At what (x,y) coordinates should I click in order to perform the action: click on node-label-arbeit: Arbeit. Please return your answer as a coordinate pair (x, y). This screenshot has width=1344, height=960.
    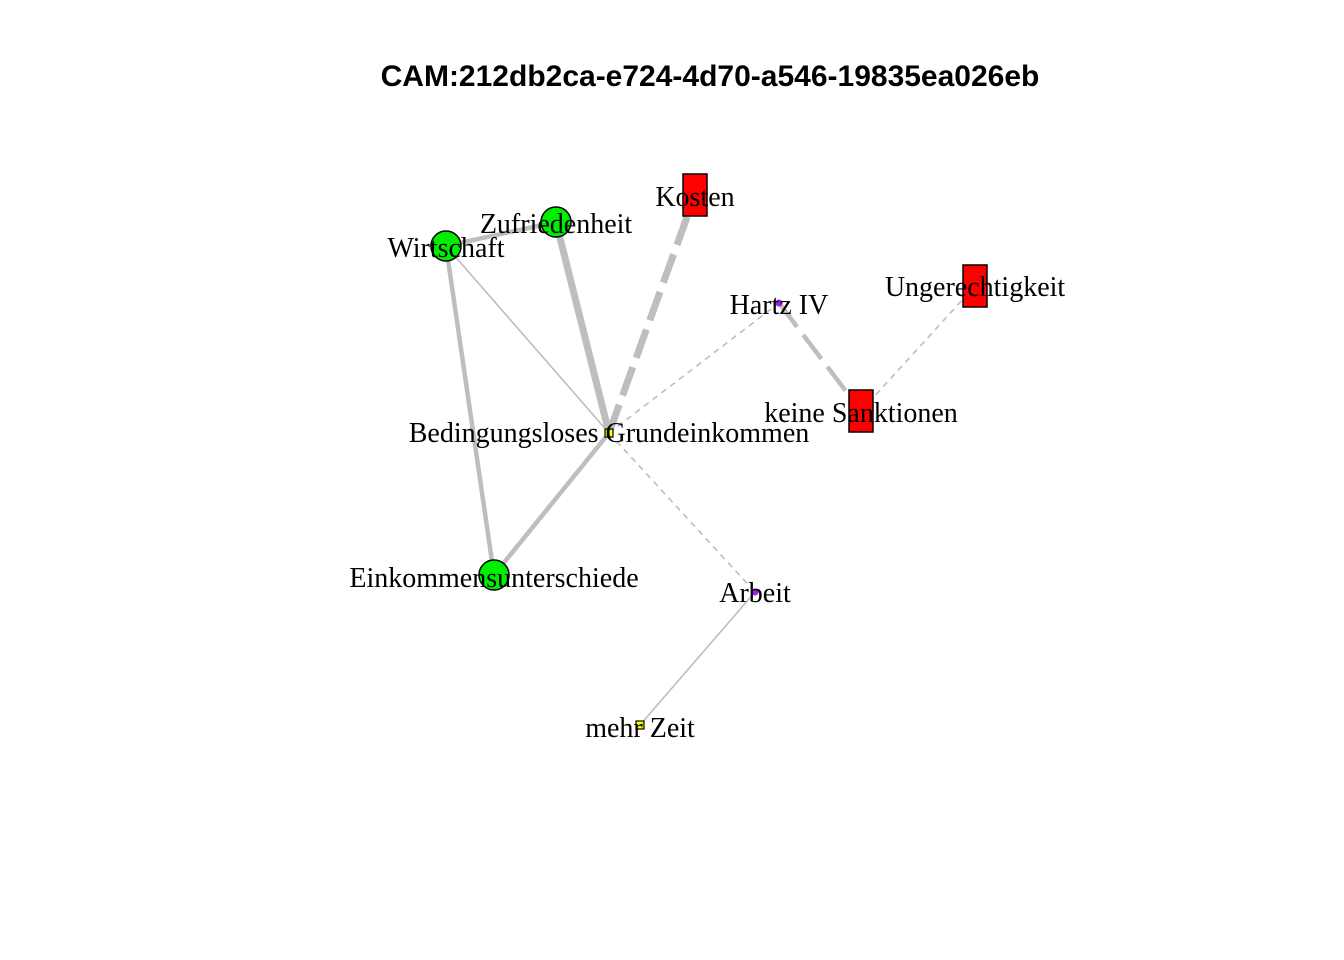
    Looking at the image, I should click on (755, 593).